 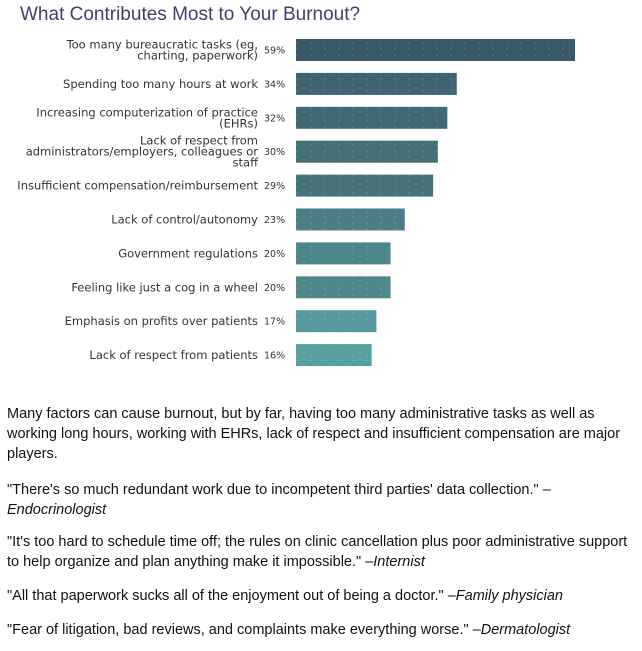 I want to click on value-label-4: 30%, so click(x=274, y=152).